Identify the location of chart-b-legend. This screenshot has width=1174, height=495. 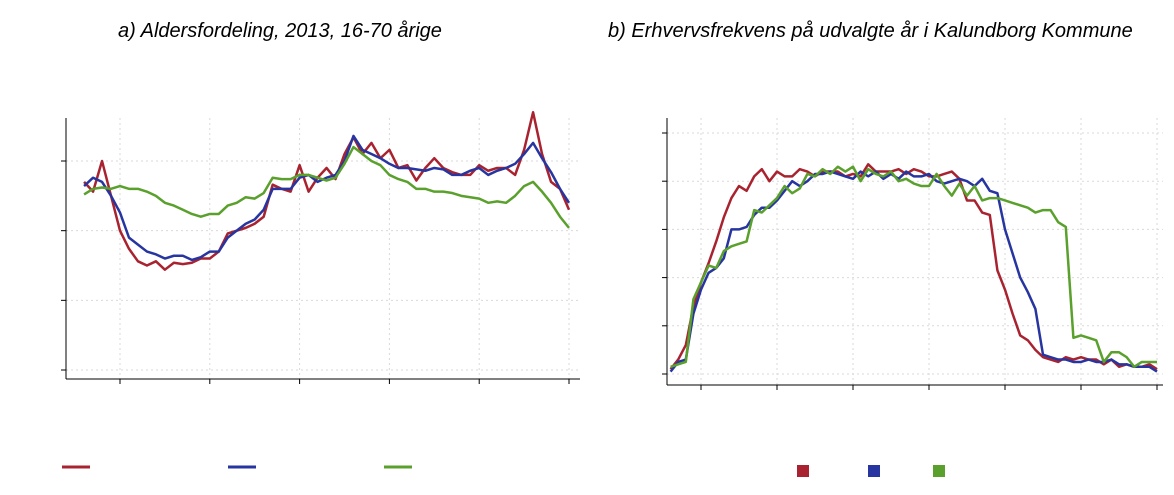
(871, 471).